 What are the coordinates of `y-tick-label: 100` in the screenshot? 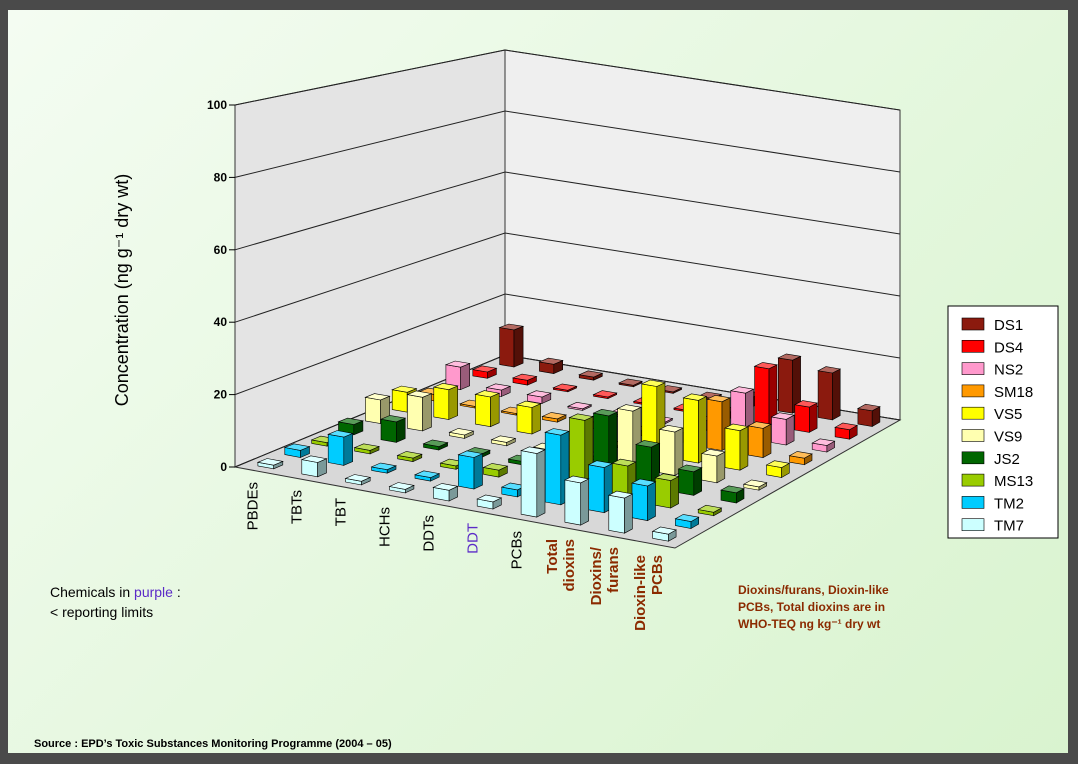 It's located at (217, 105).